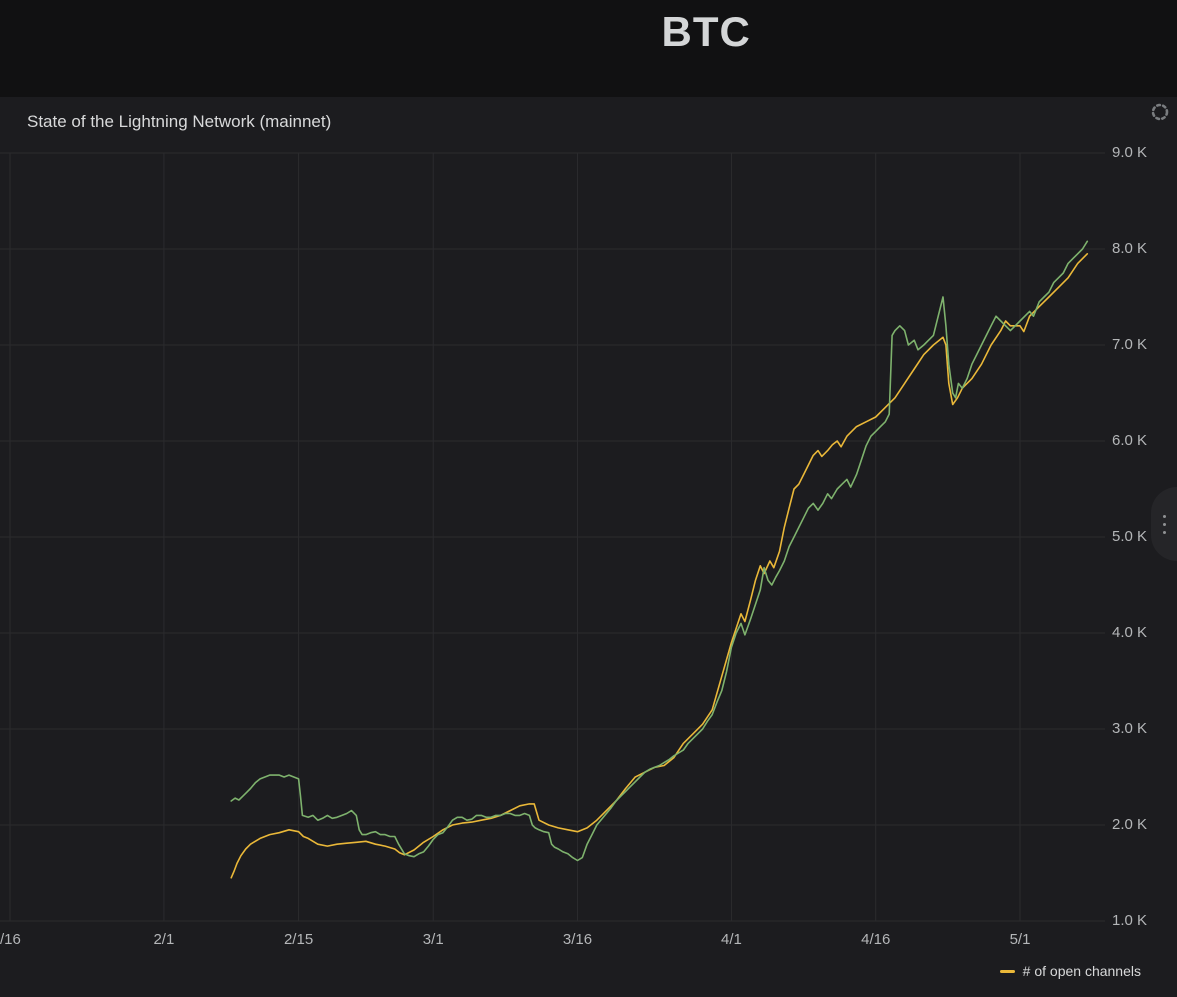 Image resolution: width=1177 pixels, height=997 pixels. Describe the element at coordinates (1130, 248) in the screenshot. I see `y-tick-label: 8.0 K` at that location.